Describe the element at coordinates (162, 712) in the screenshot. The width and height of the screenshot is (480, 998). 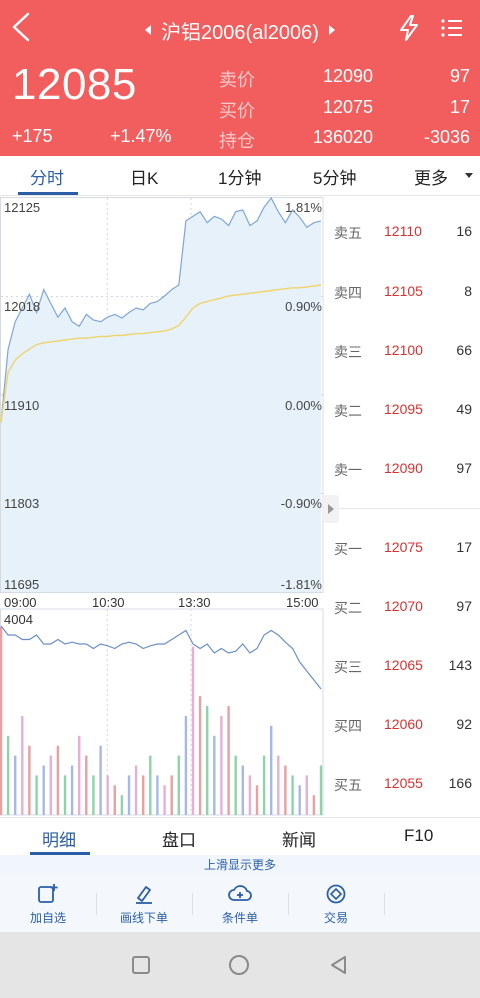
I see `volume-panel-frame` at that location.